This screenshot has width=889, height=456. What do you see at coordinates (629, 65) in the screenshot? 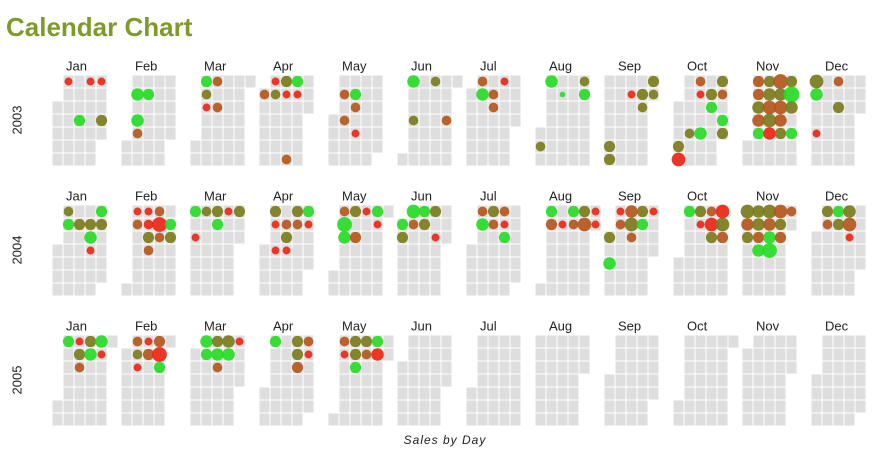
I see `month-label: Sep` at bounding box center [629, 65].